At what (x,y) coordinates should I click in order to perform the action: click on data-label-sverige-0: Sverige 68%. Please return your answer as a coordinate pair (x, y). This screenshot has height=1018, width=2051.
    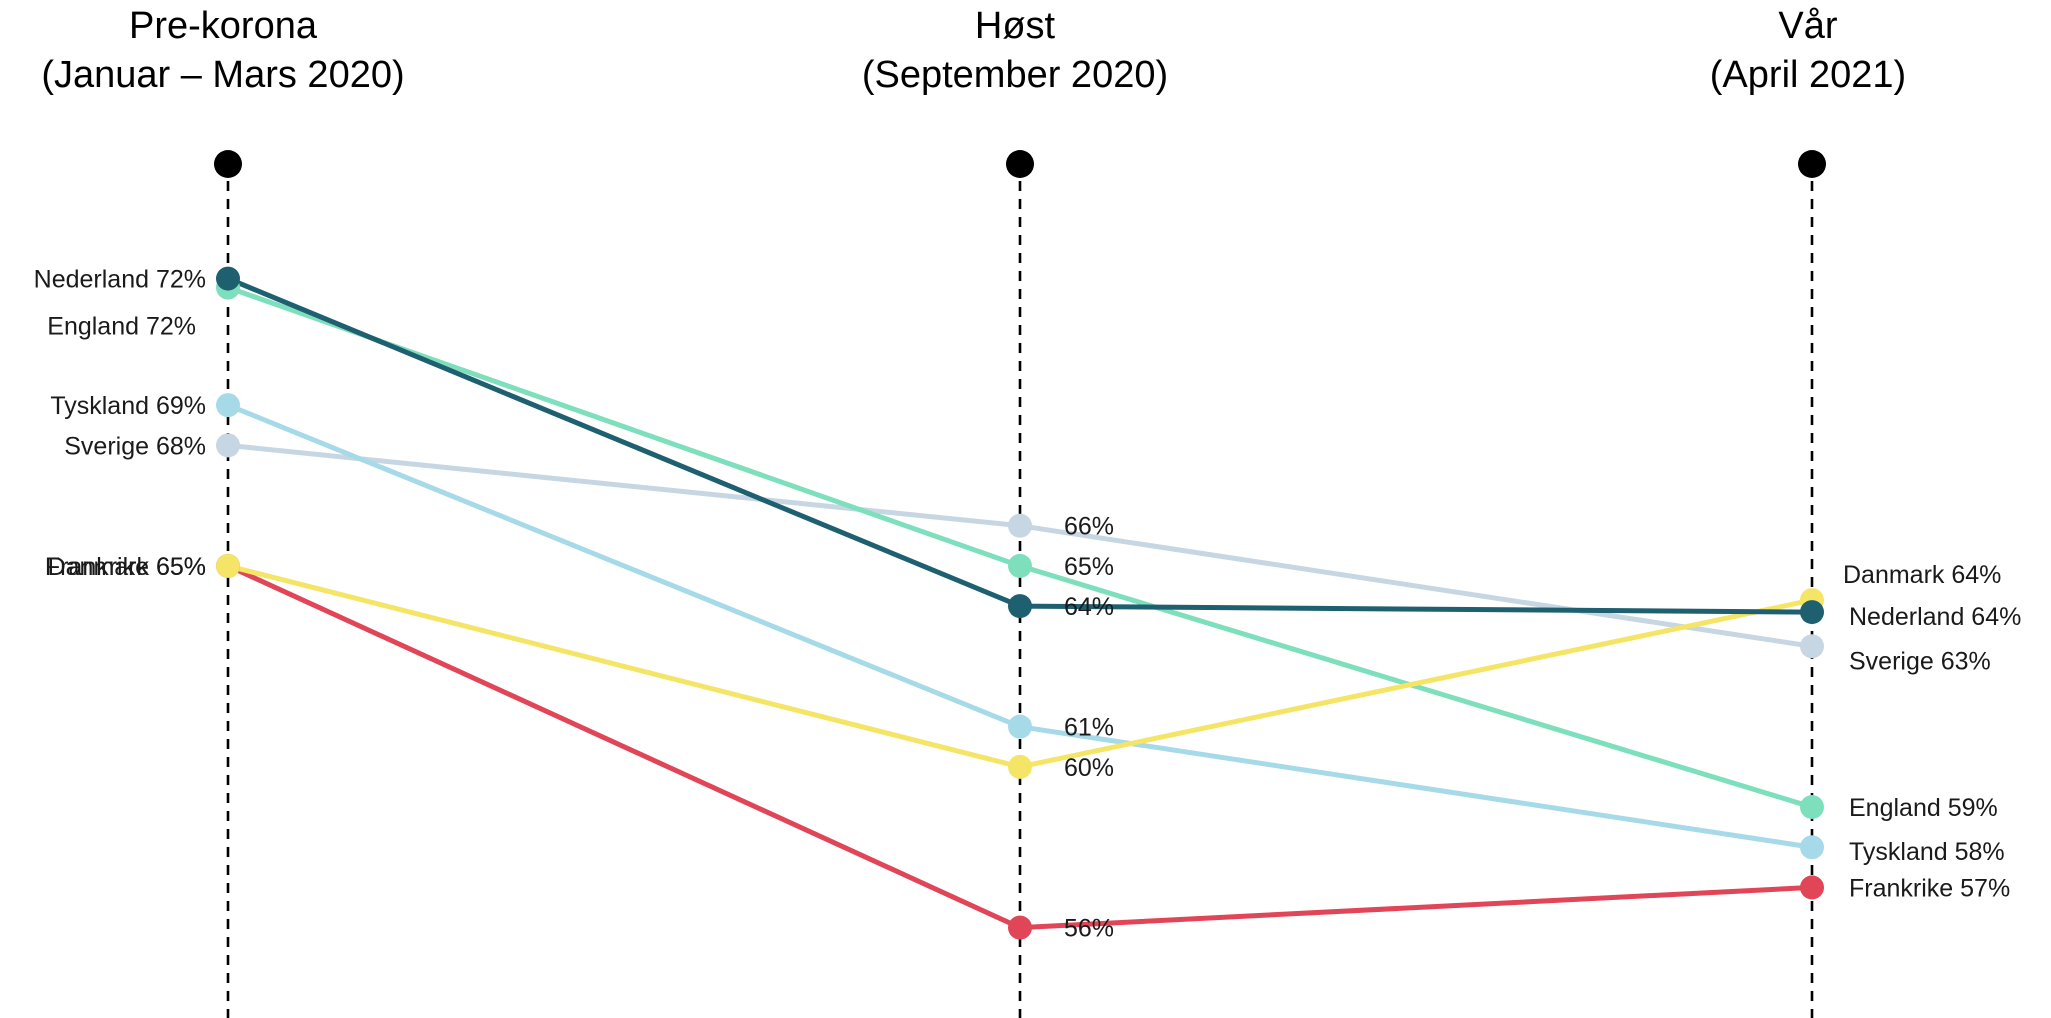
    Looking at the image, I should click on (135, 446).